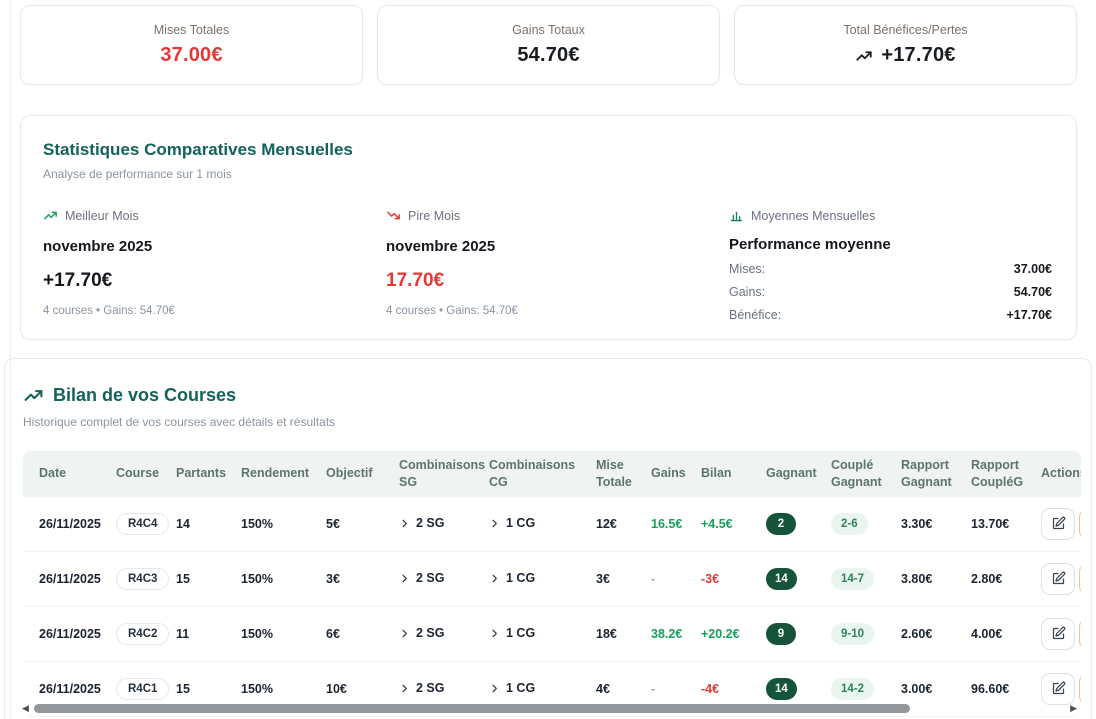  I want to click on race-course-badge: R4C3, so click(143, 578).